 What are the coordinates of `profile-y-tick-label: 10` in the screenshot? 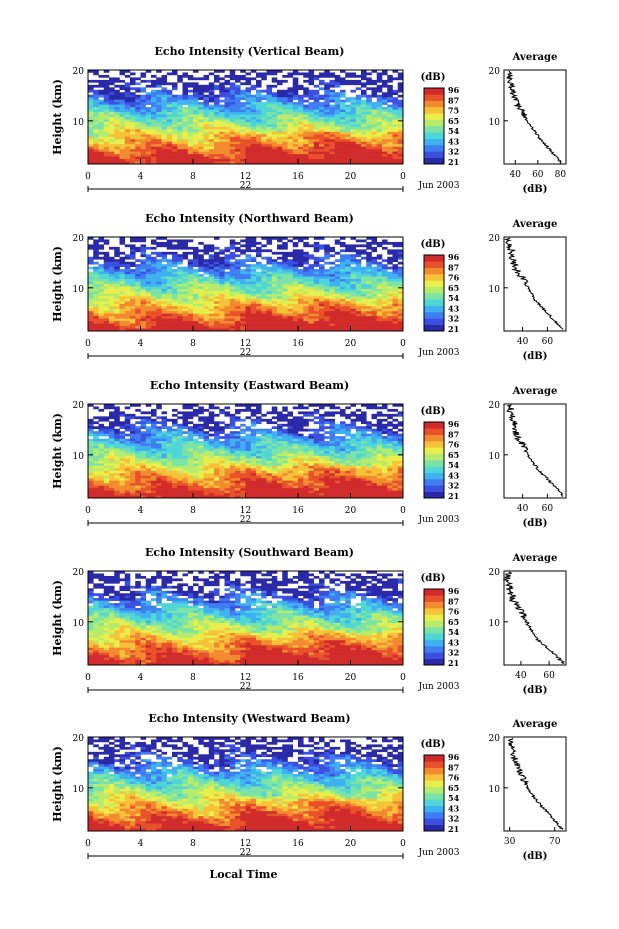 It's located at (495, 290).